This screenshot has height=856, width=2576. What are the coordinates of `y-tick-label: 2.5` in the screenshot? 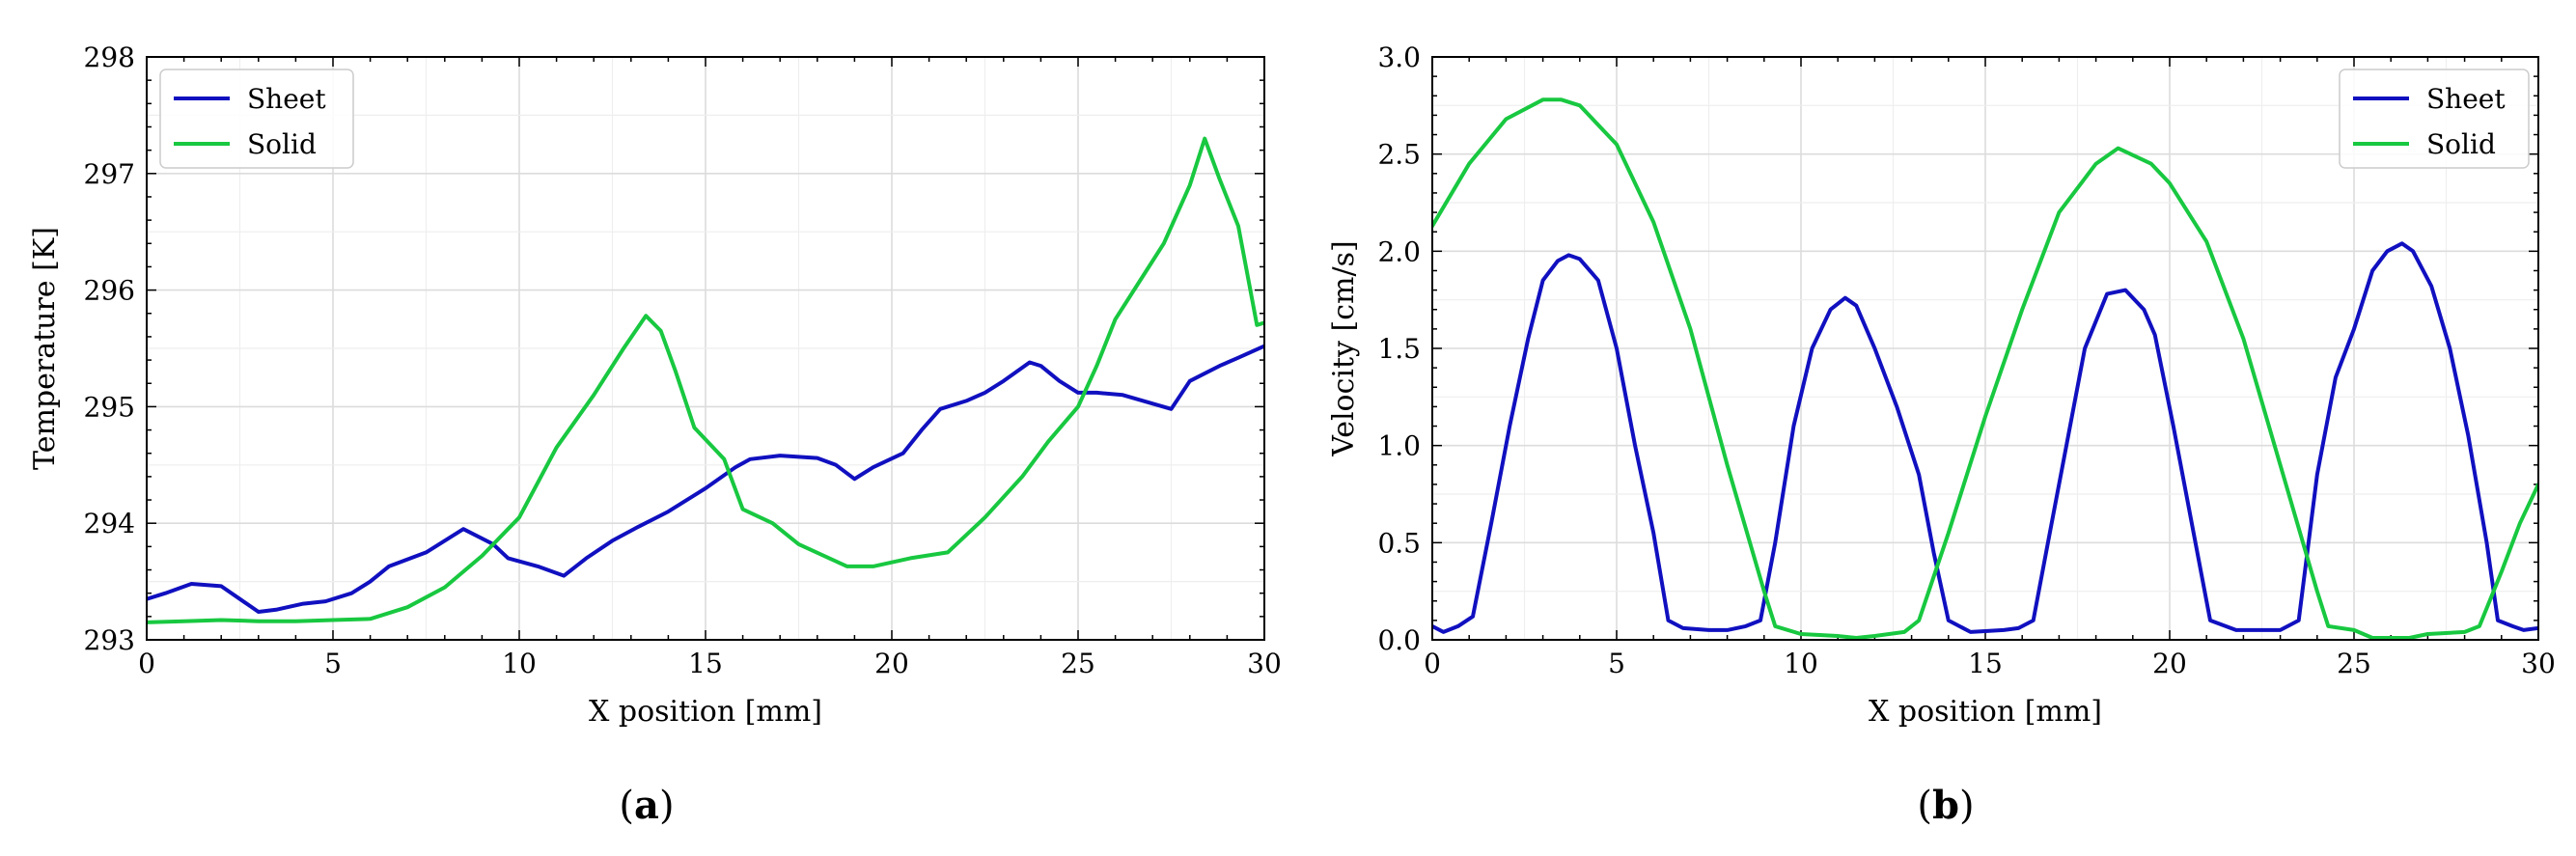 It's located at (1399, 155).